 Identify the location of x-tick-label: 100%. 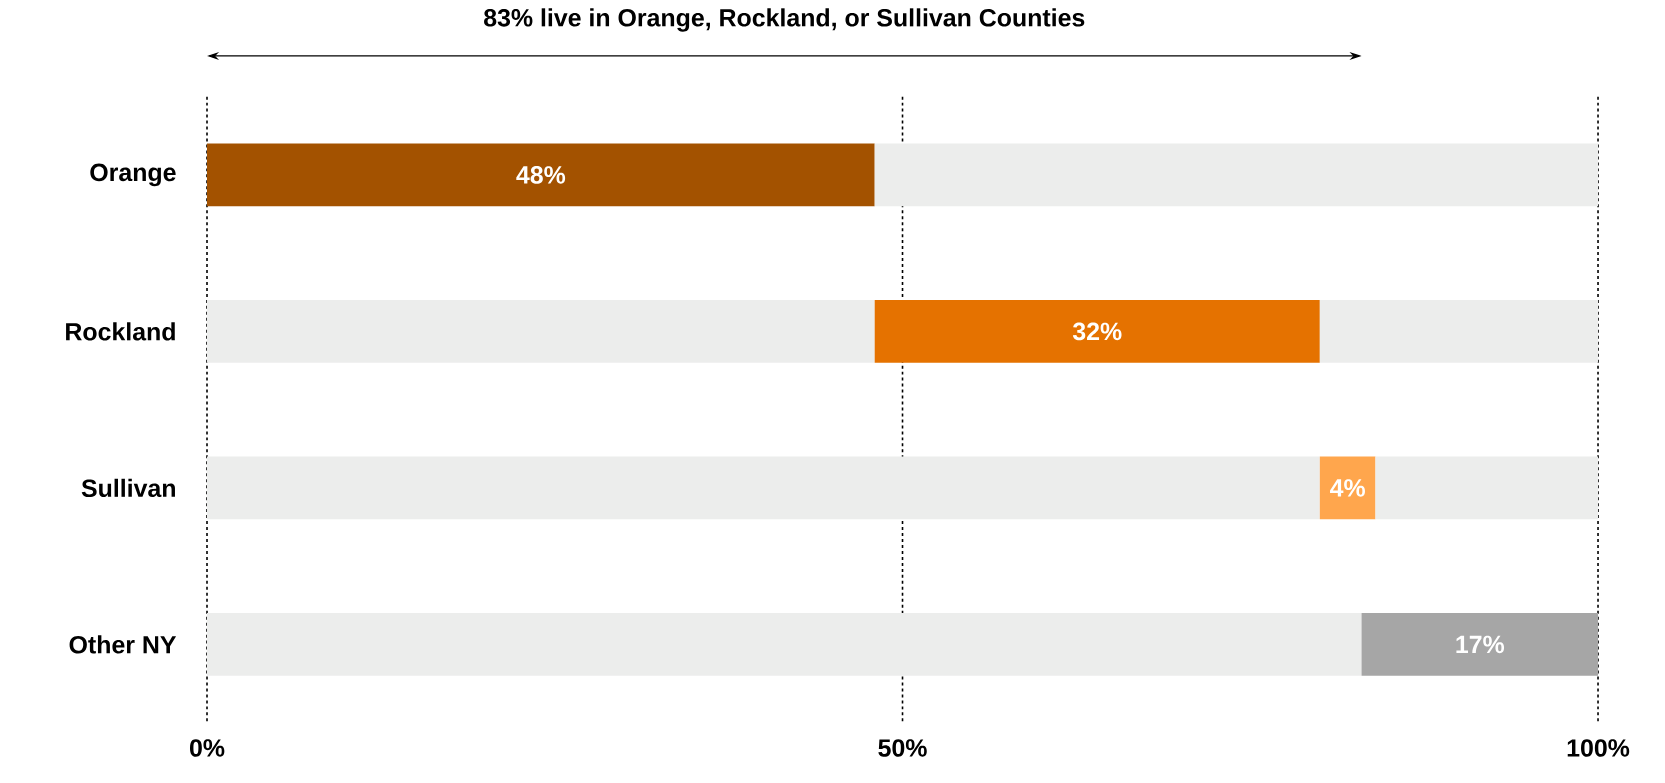
(1598, 748).